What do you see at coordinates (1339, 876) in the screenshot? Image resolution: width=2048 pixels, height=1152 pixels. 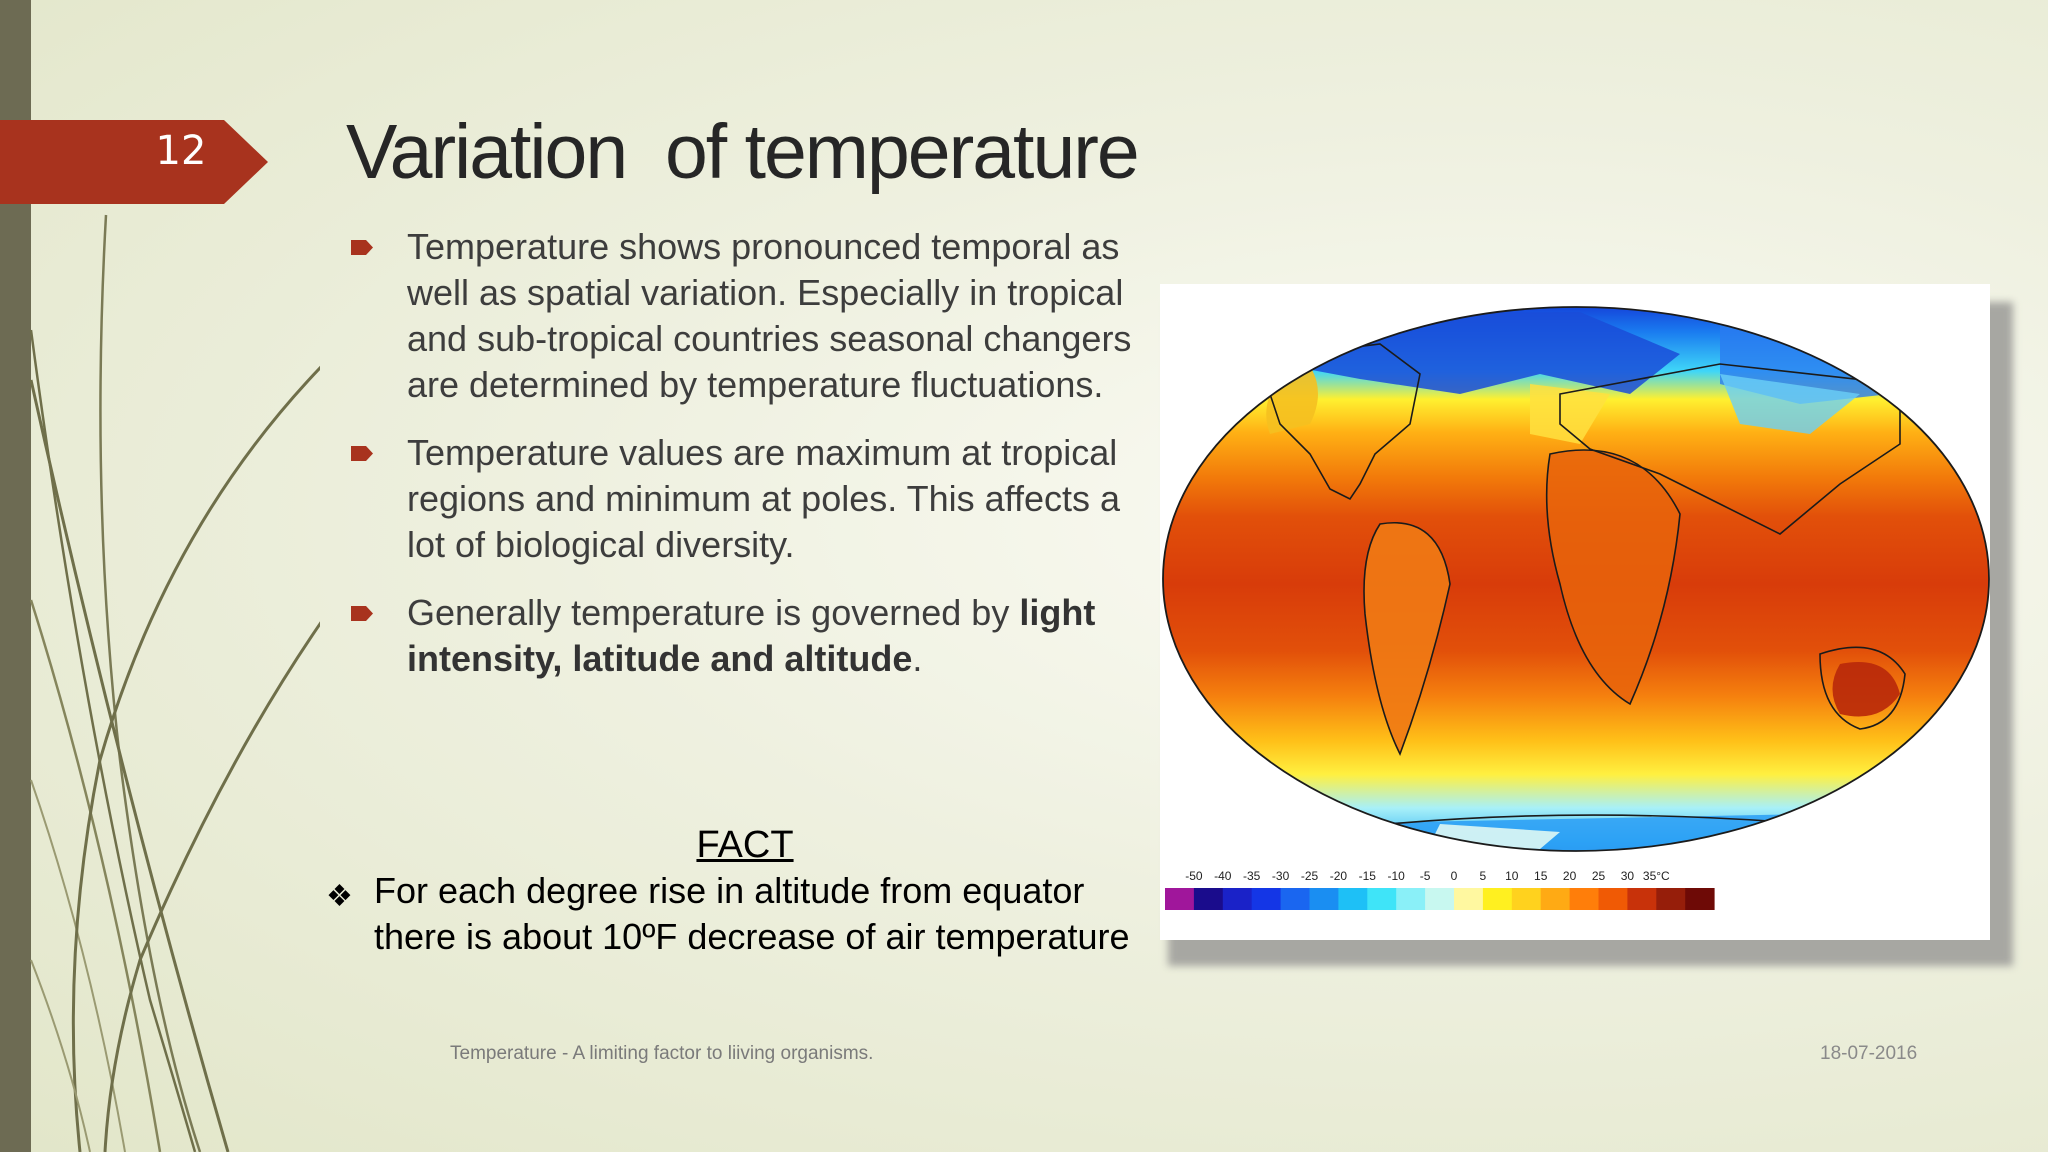 I see `legend-label: -20` at bounding box center [1339, 876].